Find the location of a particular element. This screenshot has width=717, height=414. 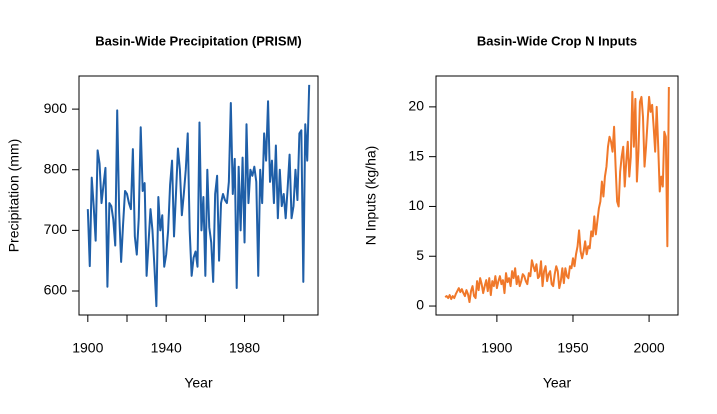

y-tick-label: 15 is located at coordinates (416, 155).